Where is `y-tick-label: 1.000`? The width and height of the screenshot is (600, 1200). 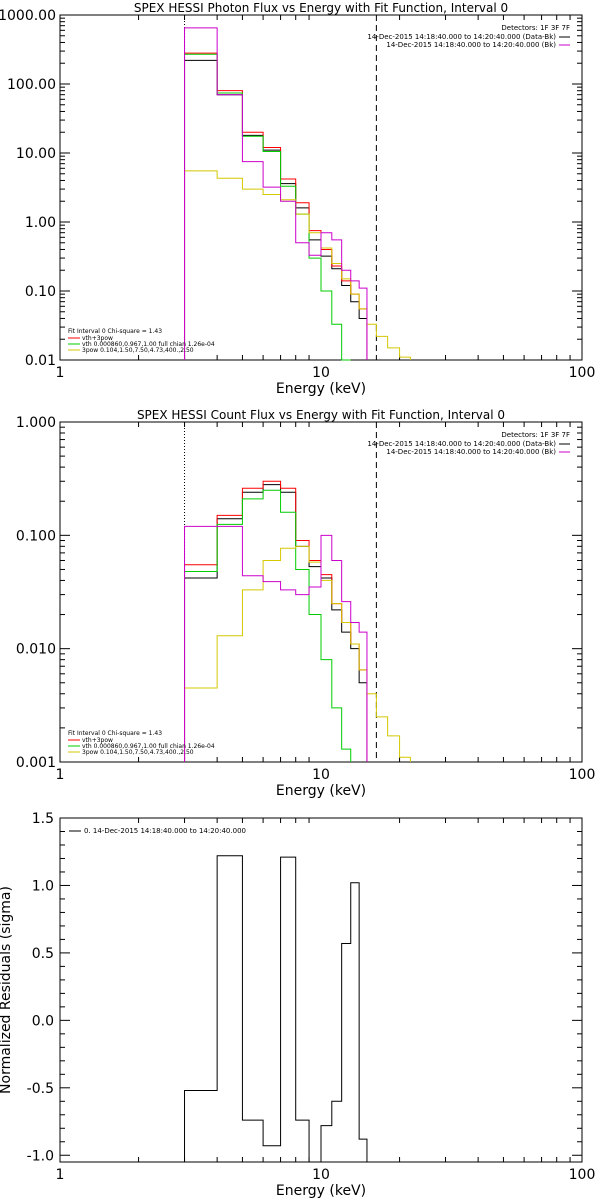
y-tick-label: 1.000 is located at coordinates (36, 423).